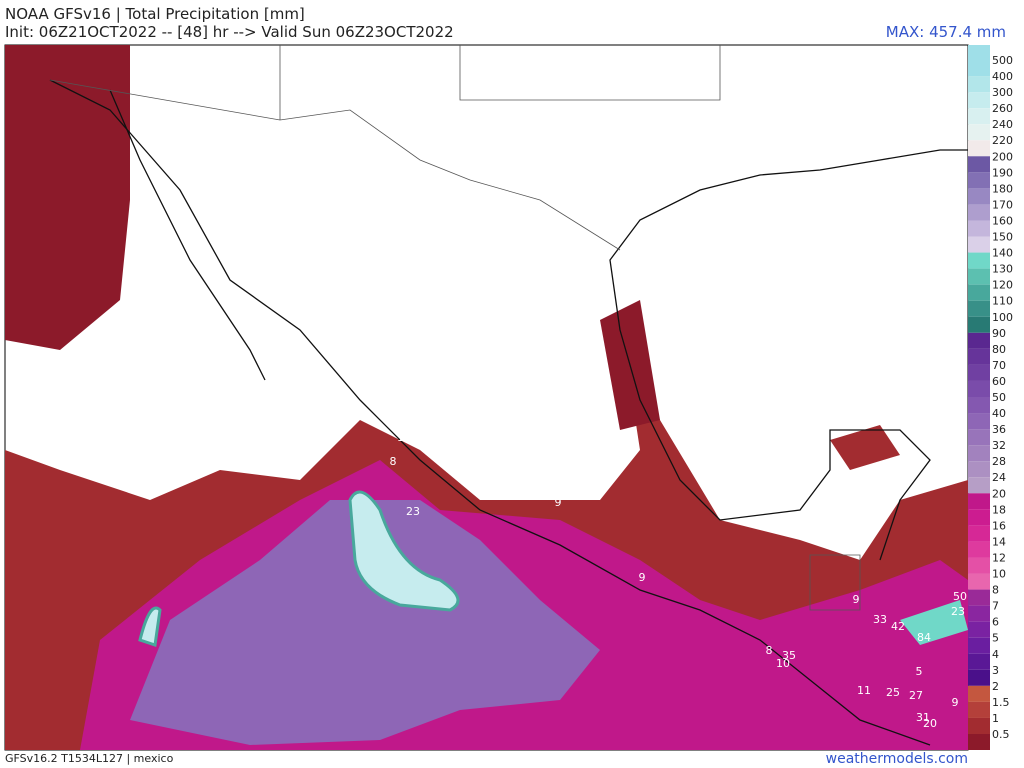 The width and height of the screenshot is (1024, 768). Describe the element at coordinates (999, 461) in the screenshot. I see `colorbar-label: 28` at that location.